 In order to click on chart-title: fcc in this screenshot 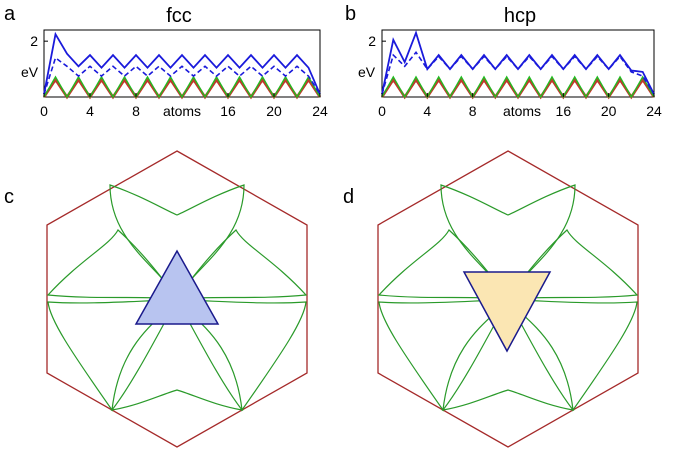, I will do `click(179, 16)`.